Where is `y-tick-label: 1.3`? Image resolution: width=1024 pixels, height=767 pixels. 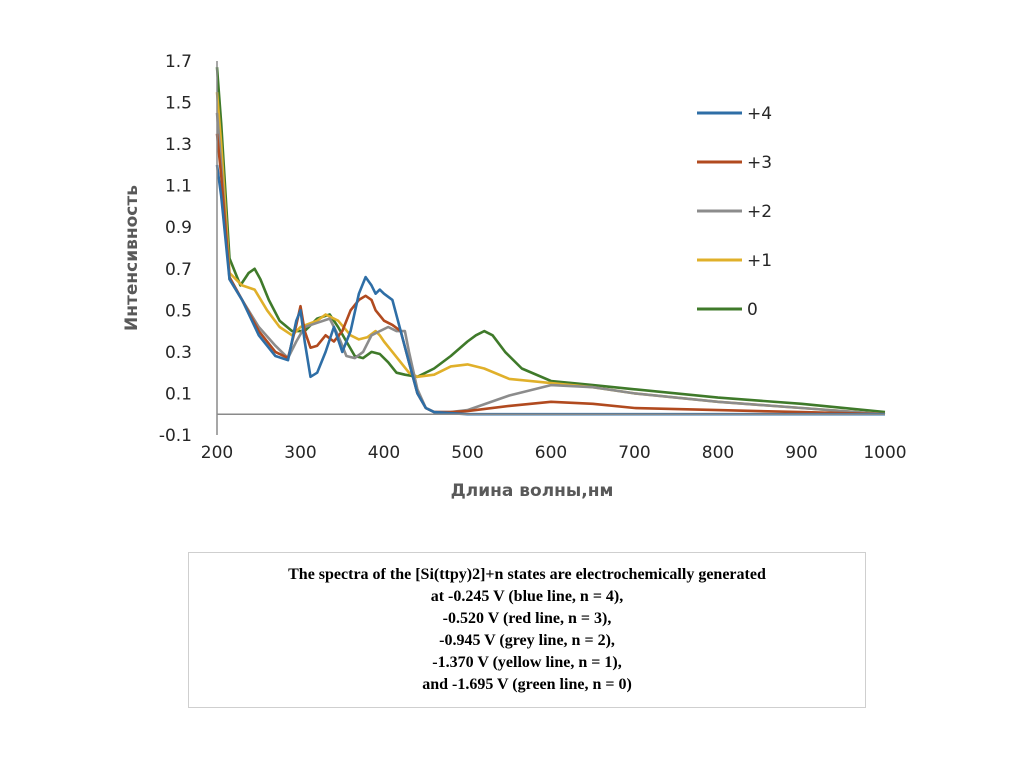
y-tick-label: 1.3 is located at coordinates (178, 145).